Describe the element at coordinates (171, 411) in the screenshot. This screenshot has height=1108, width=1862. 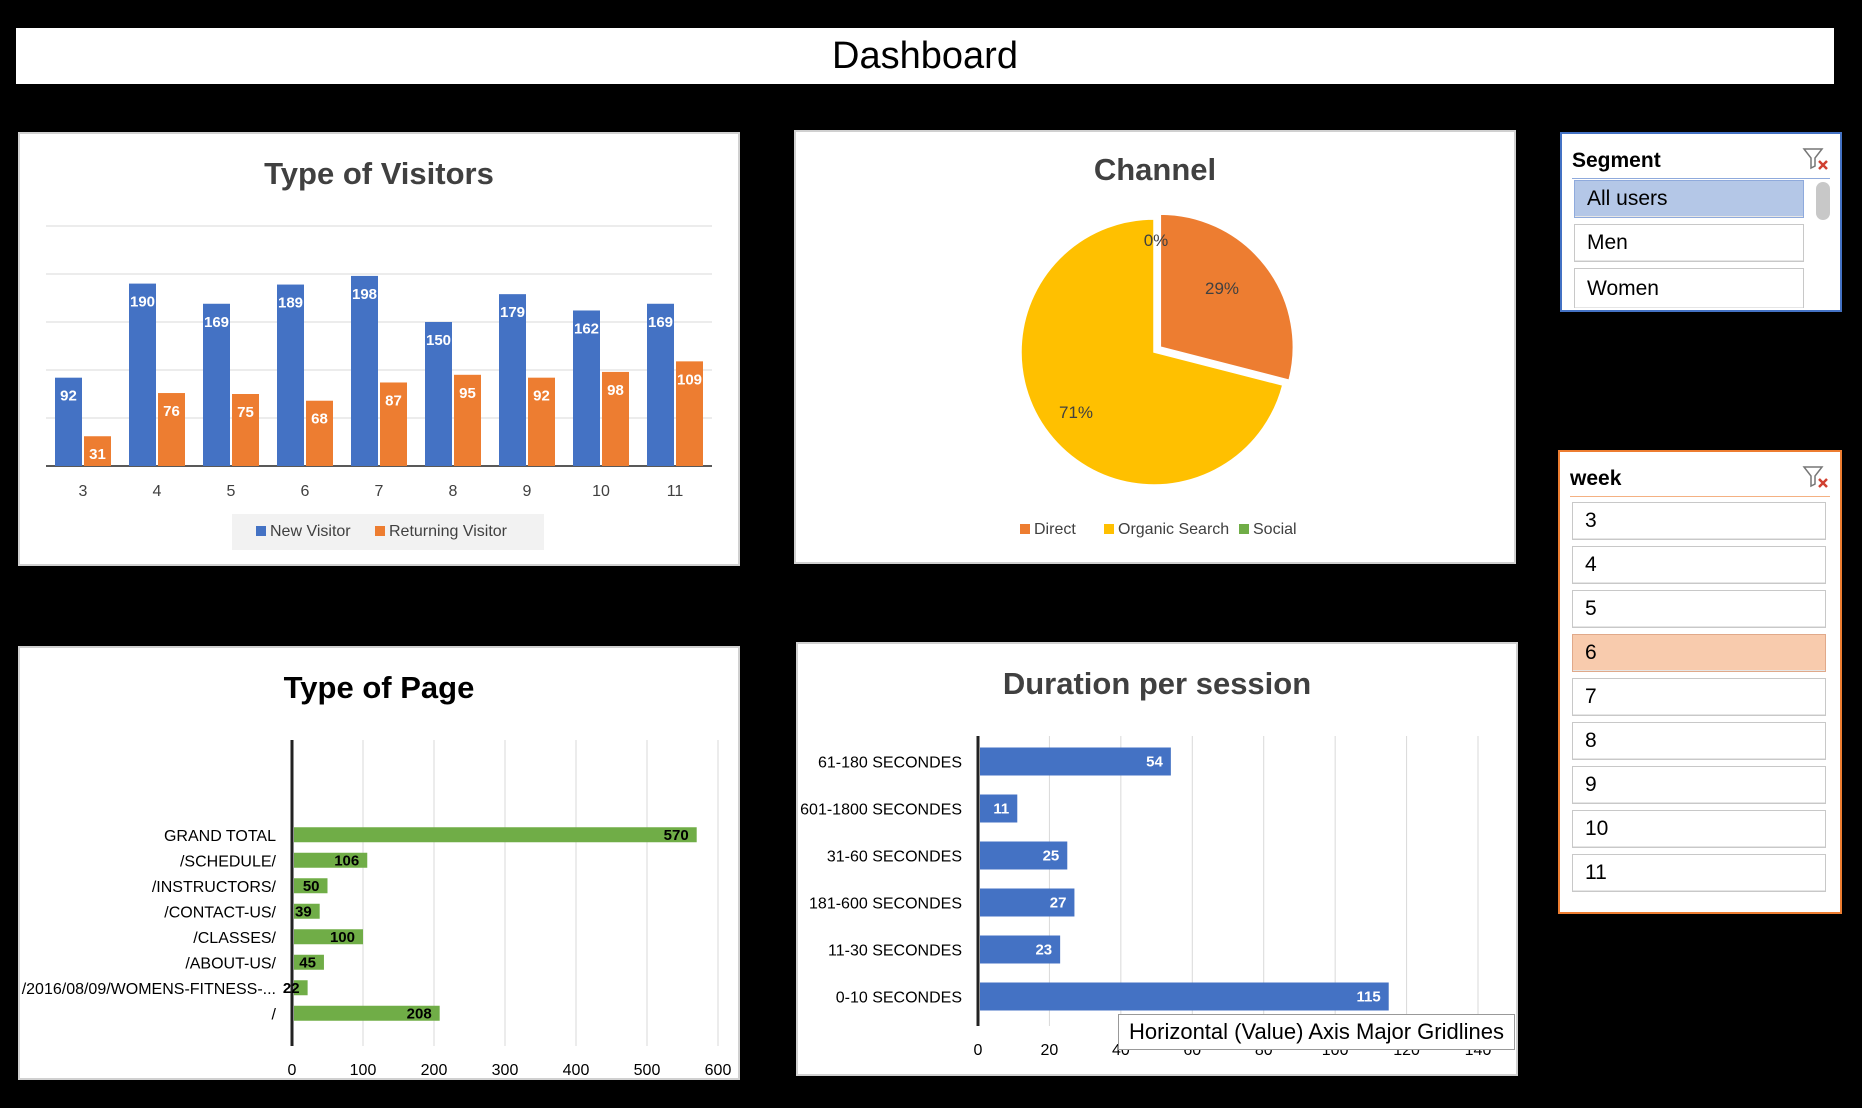
I see `bar-data-label: 76` at that location.